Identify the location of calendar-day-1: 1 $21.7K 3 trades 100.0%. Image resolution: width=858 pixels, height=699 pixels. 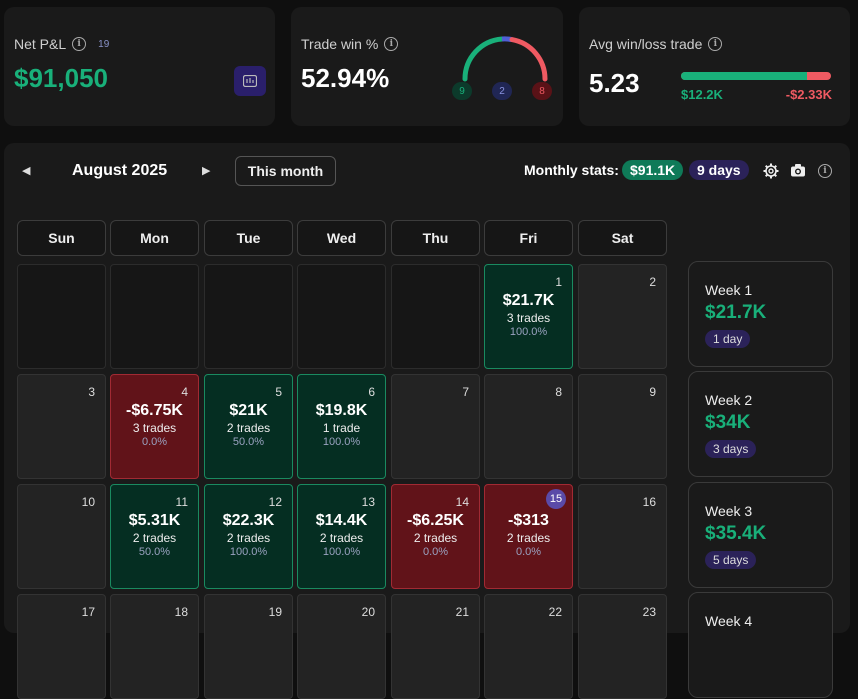
(528, 316).